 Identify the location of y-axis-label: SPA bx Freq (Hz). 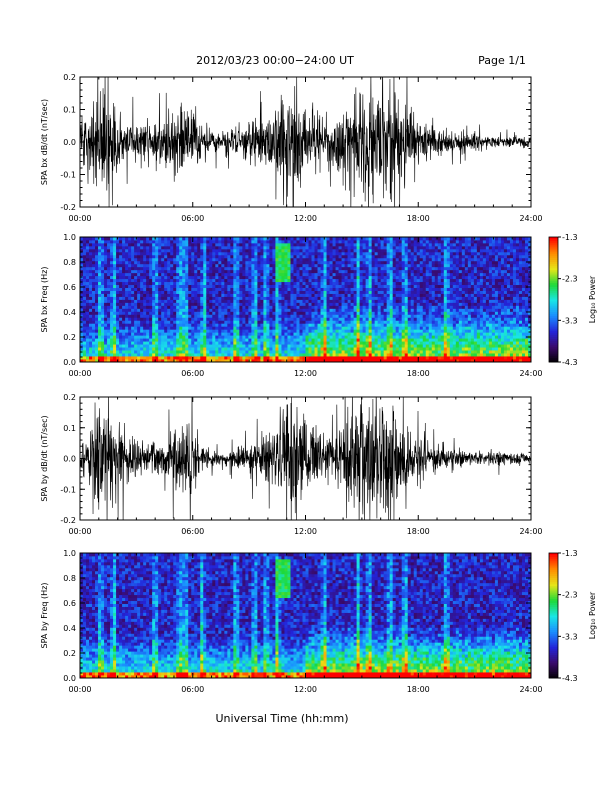
(44, 300).